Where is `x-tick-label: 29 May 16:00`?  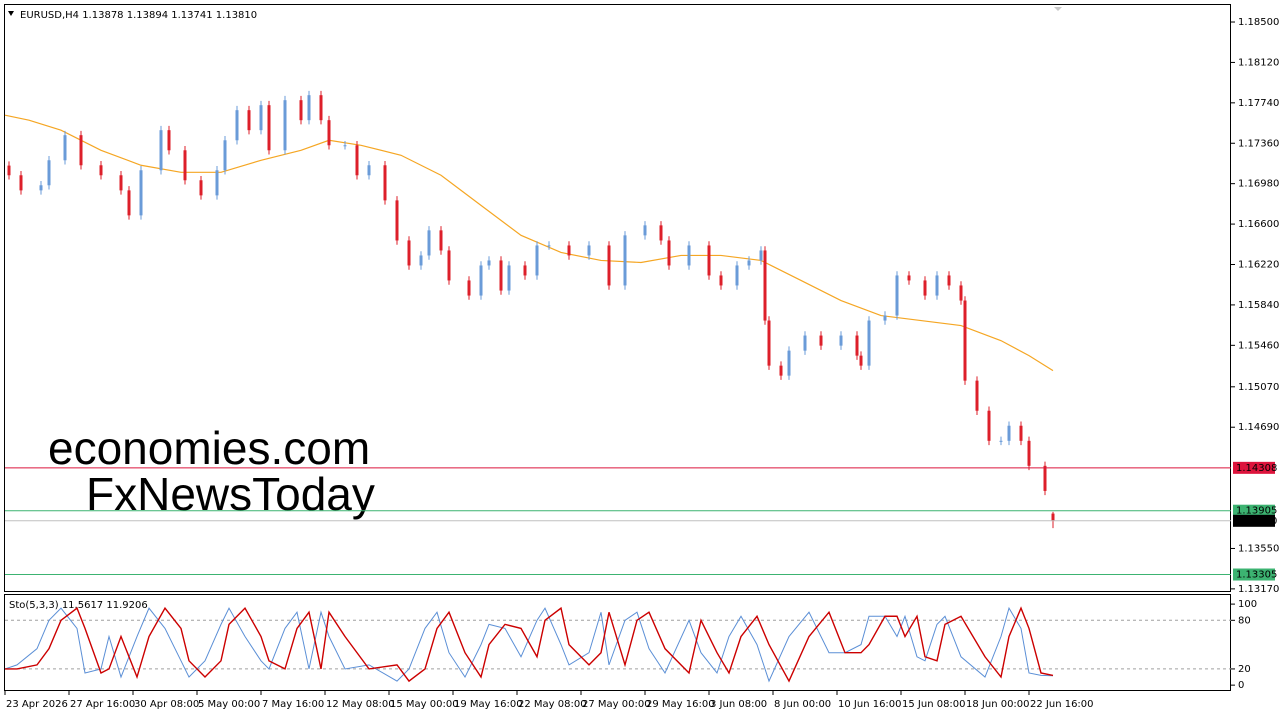 x-tick-label: 29 May 16:00 is located at coordinates (680, 704).